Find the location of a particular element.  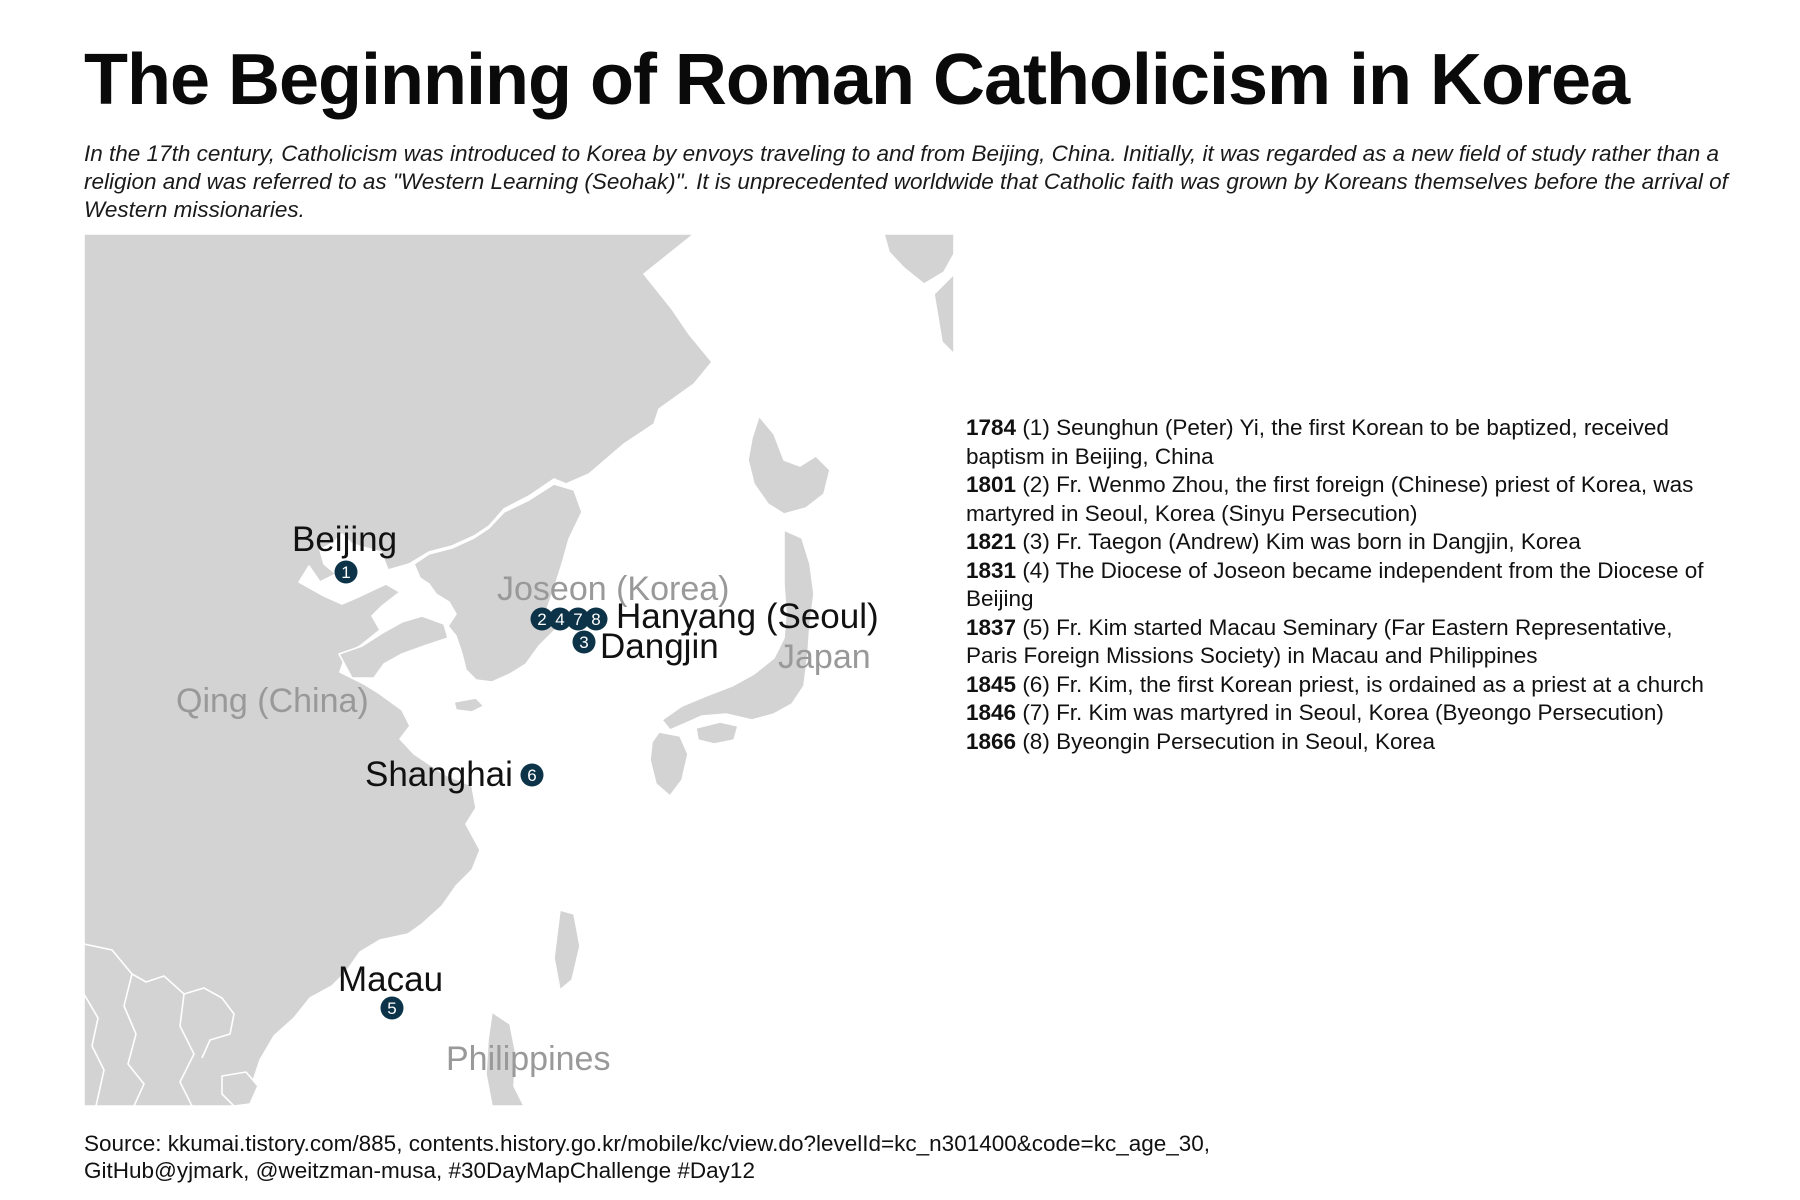

land-jeju is located at coordinates (469, 705).